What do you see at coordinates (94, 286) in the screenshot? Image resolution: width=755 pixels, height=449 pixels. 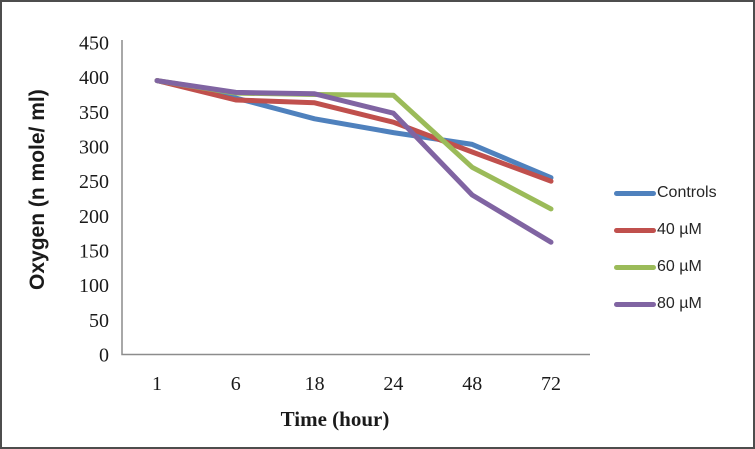 I see `y-tick-label: 100` at bounding box center [94, 286].